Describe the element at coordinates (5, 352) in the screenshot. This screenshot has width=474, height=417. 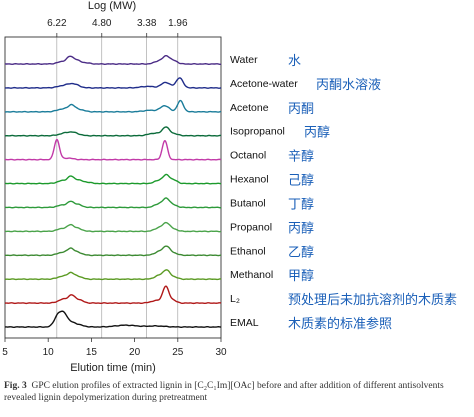
I see `bottom-tick-label: 5` at that location.